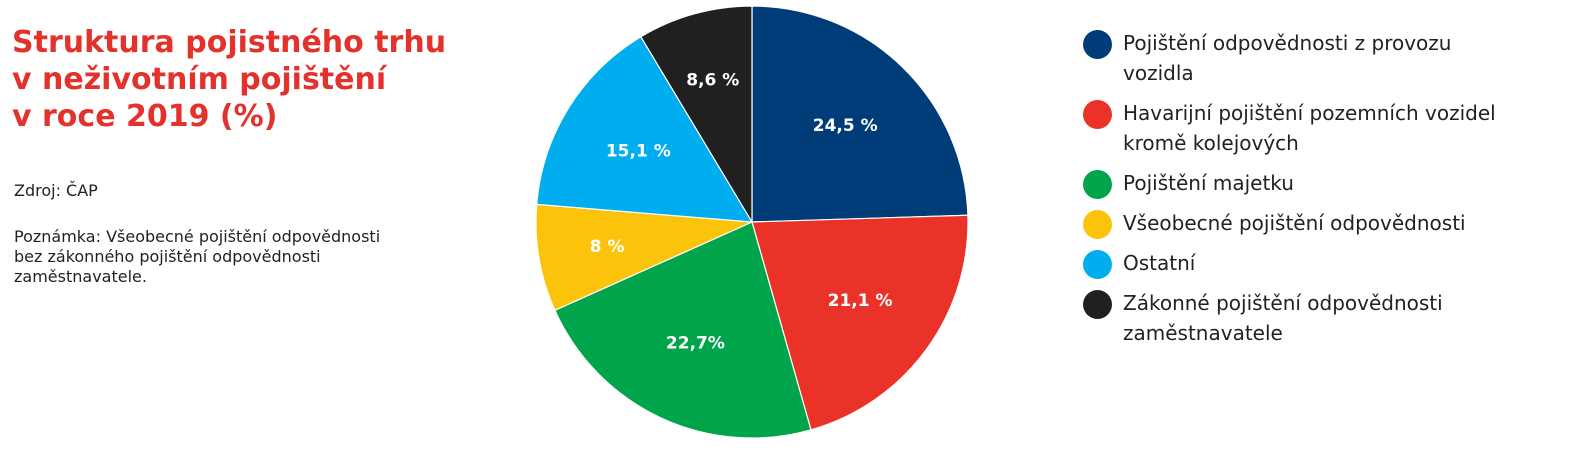 This screenshot has width=1581, height=460. Describe the element at coordinates (229, 42) in the screenshot. I see `chart-title-line: Struktura pojistného trhu` at that location.